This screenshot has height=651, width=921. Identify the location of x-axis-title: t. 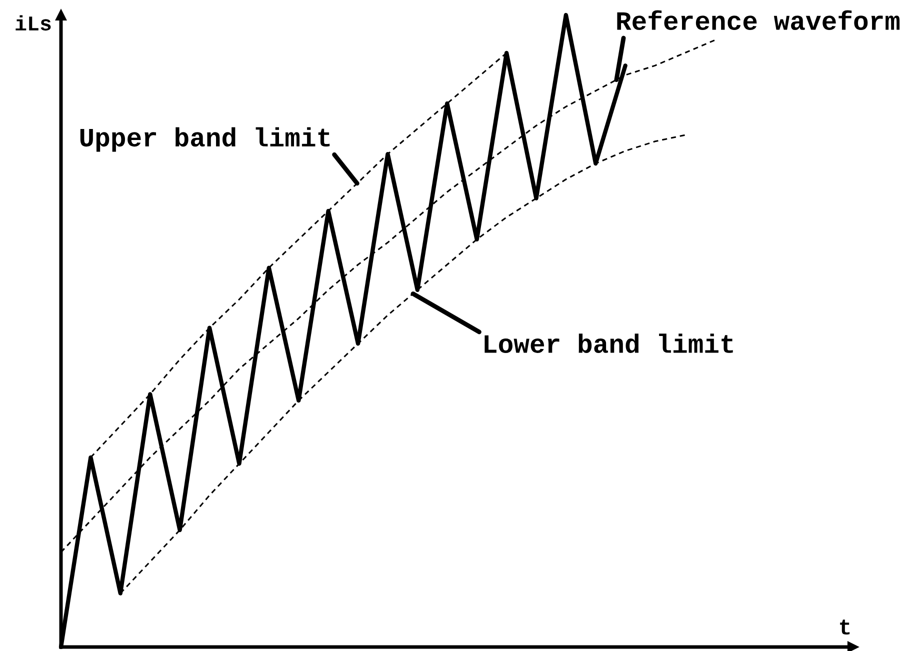
(845, 627).